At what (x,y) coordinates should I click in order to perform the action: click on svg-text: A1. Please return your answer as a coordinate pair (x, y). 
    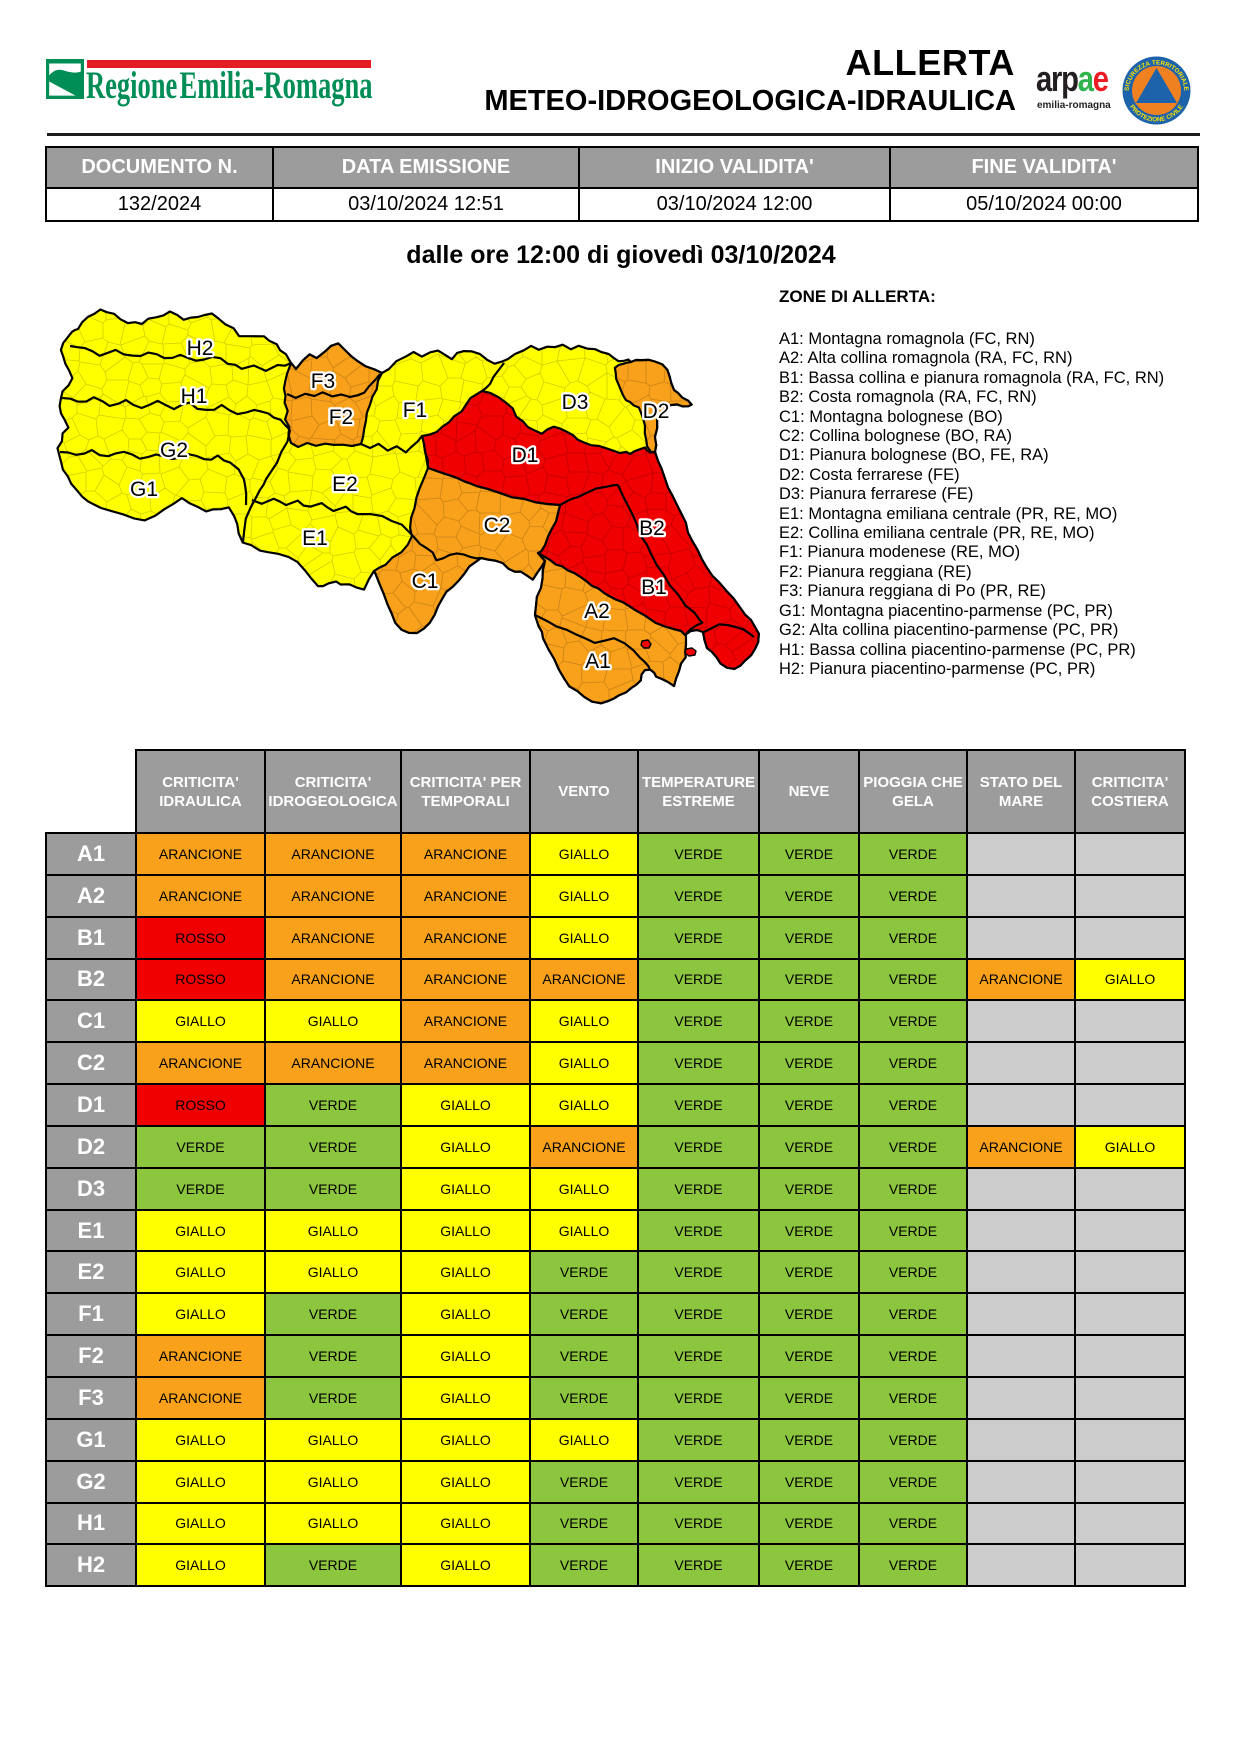
    Looking at the image, I should click on (598, 661).